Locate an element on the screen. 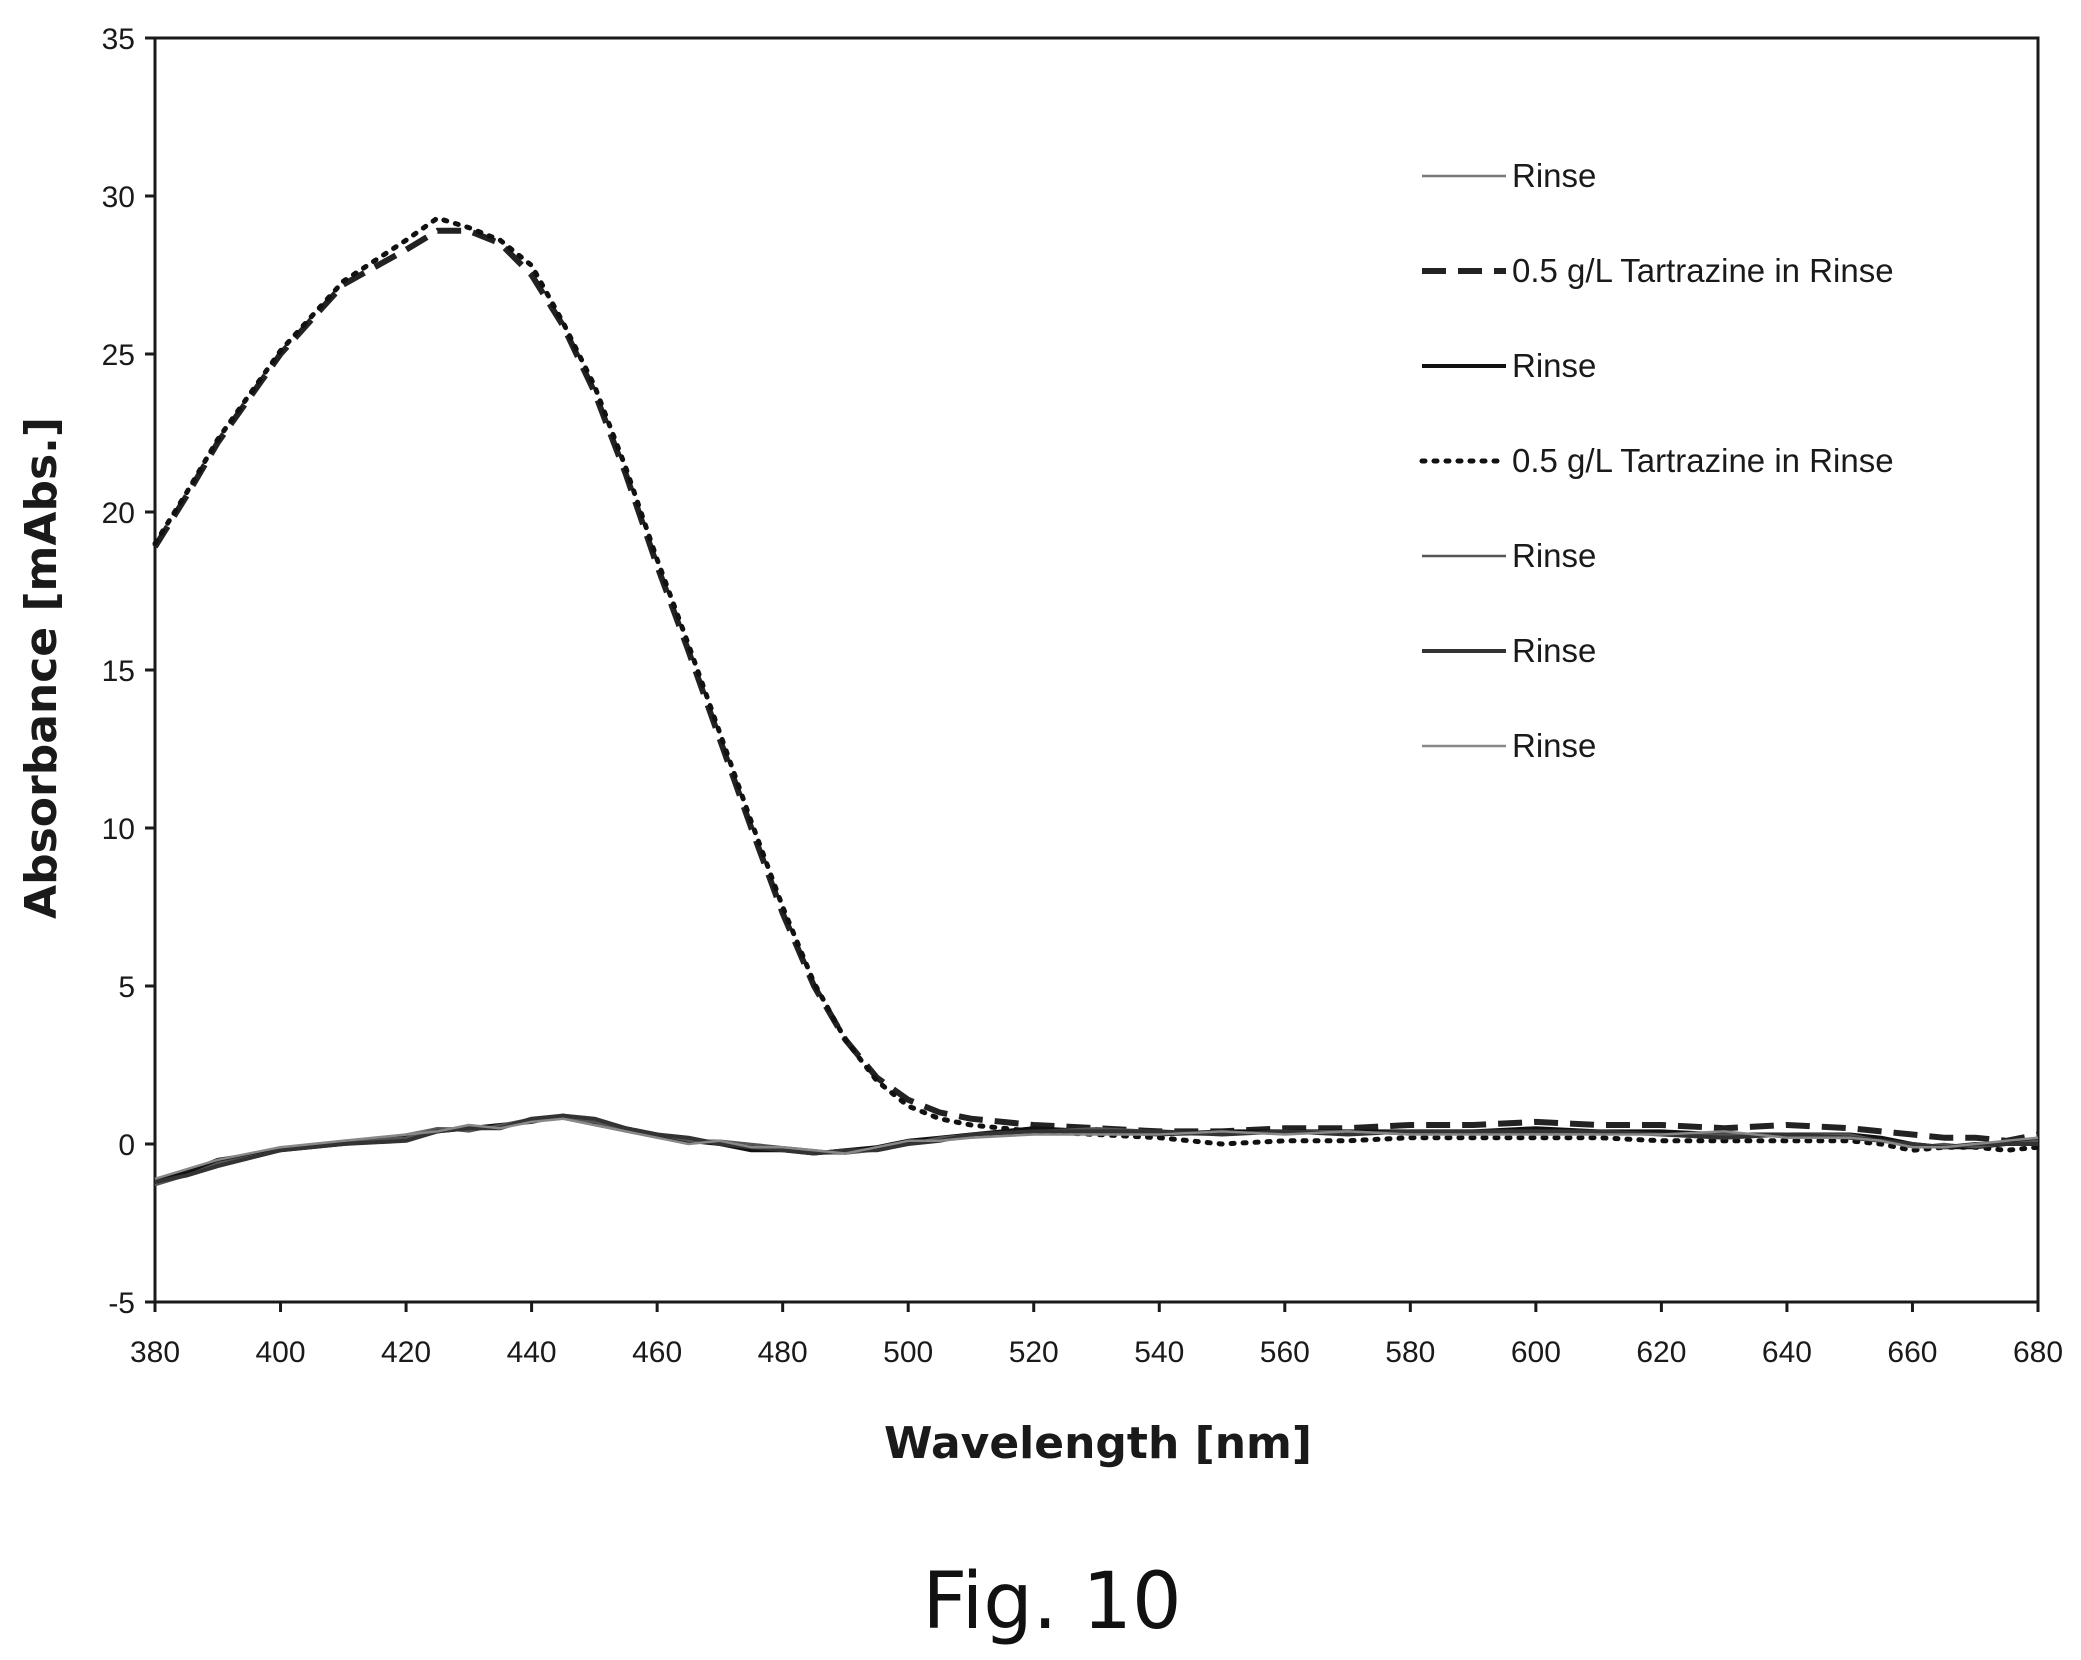  y-axis: -5 0 5 10 15 20 25 30 35 is located at coordinates (128, 671).